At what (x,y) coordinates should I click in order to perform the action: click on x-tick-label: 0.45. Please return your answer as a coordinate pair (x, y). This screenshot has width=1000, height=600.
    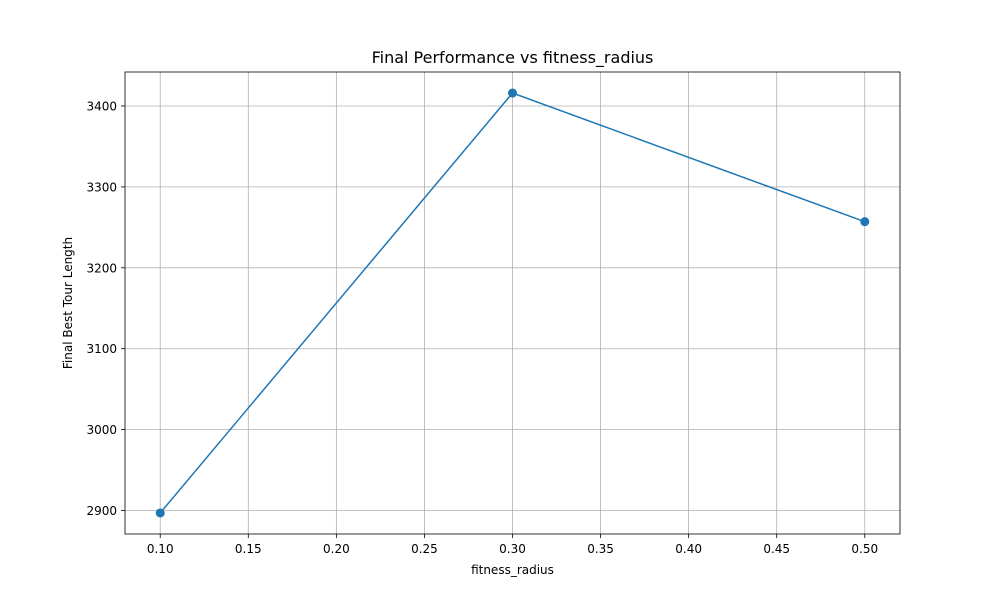
    Looking at the image, I should click on (776, 549).